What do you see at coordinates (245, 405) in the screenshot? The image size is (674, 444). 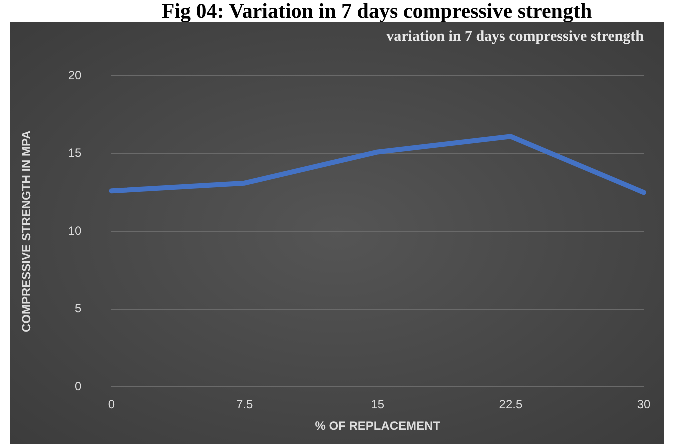 I see `x-tick-label: 7.5` at bounding box center [245, 405].